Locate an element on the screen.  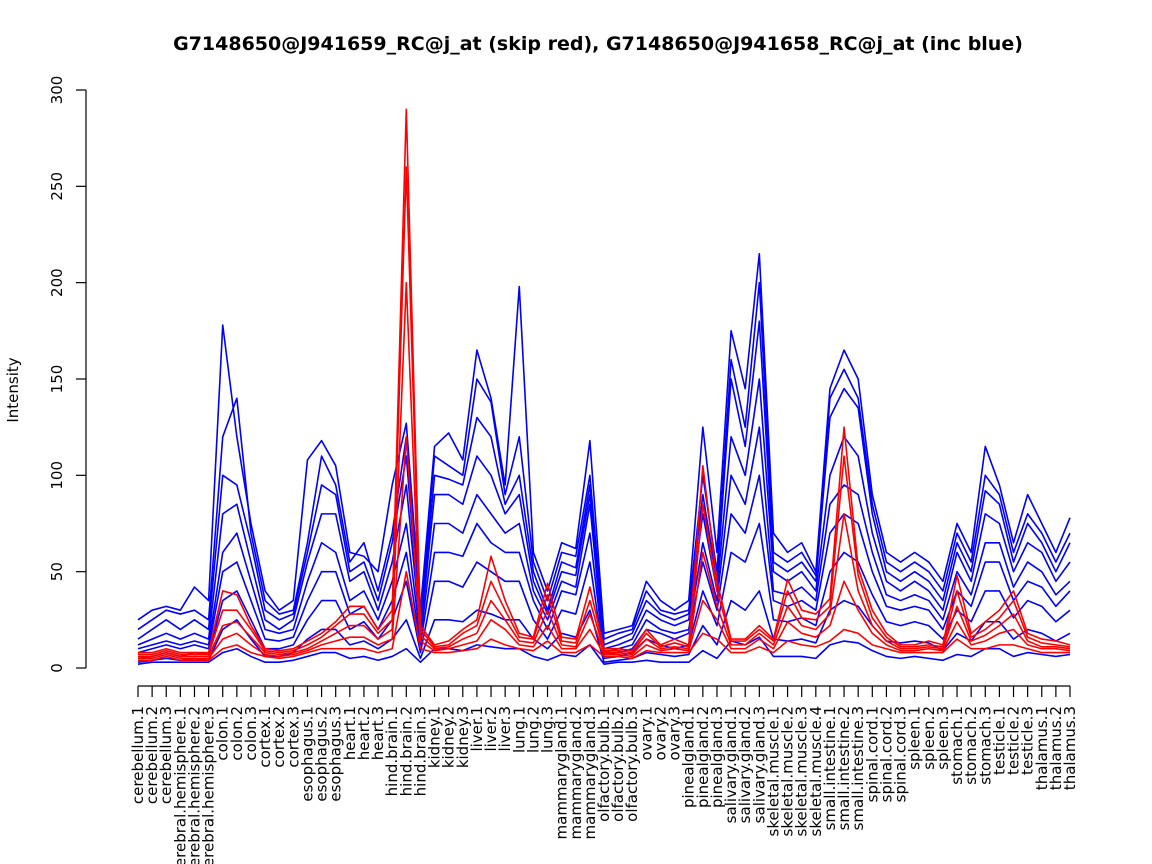
x-tick-label: liver.2 is located at coordinates (491, 729).